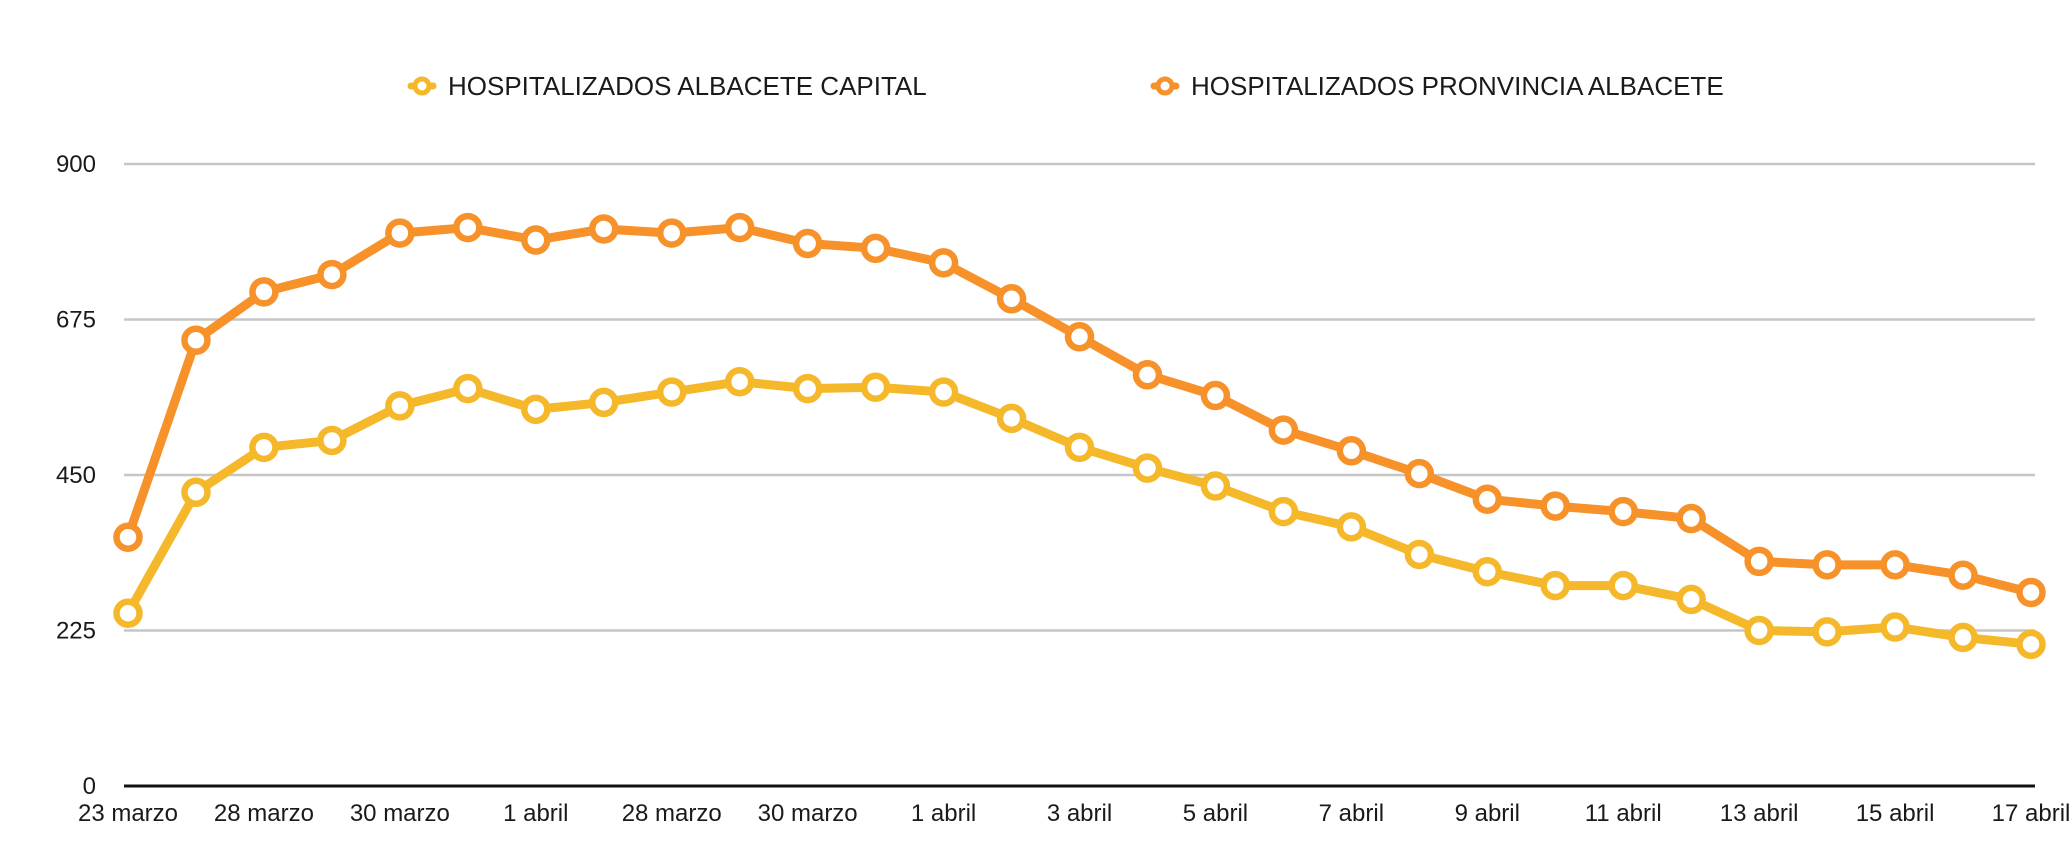  Describe the element at coordinates (1895, 813) in the screenshot. I see `x-tick-label: 15 abril` at that location.